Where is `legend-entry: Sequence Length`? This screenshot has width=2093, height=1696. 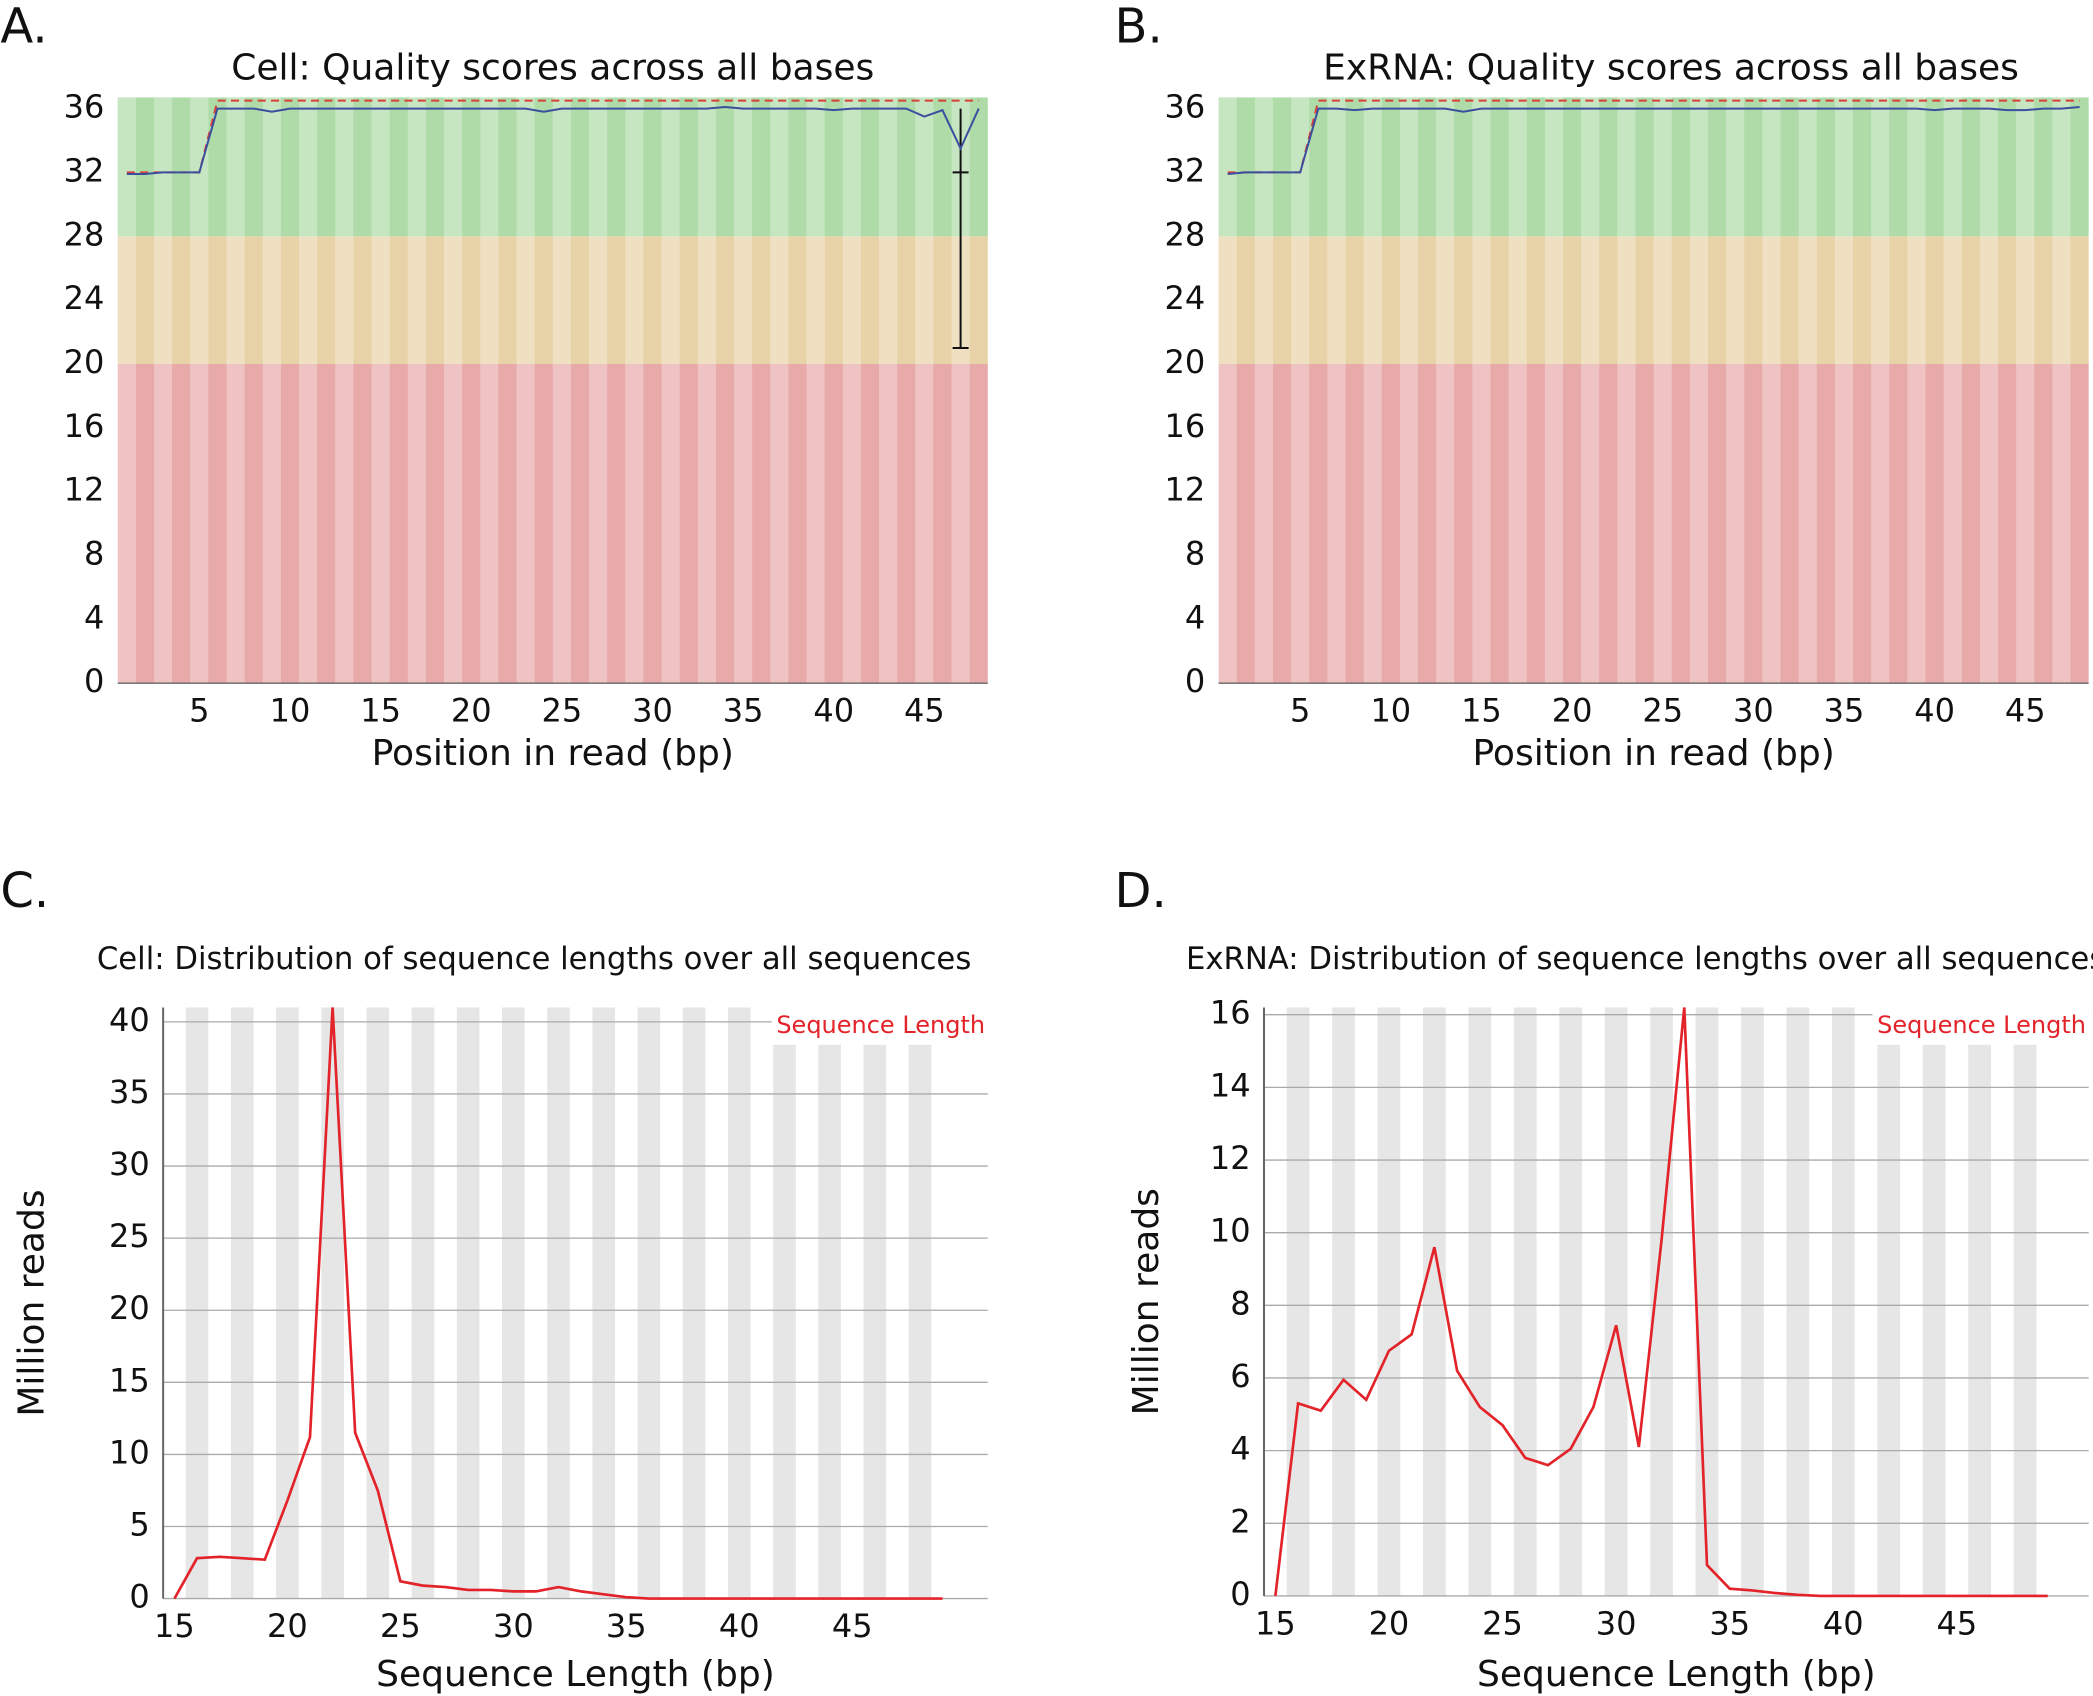 legend-entry: Sequence Length is located at coordinates (1981, 1025).